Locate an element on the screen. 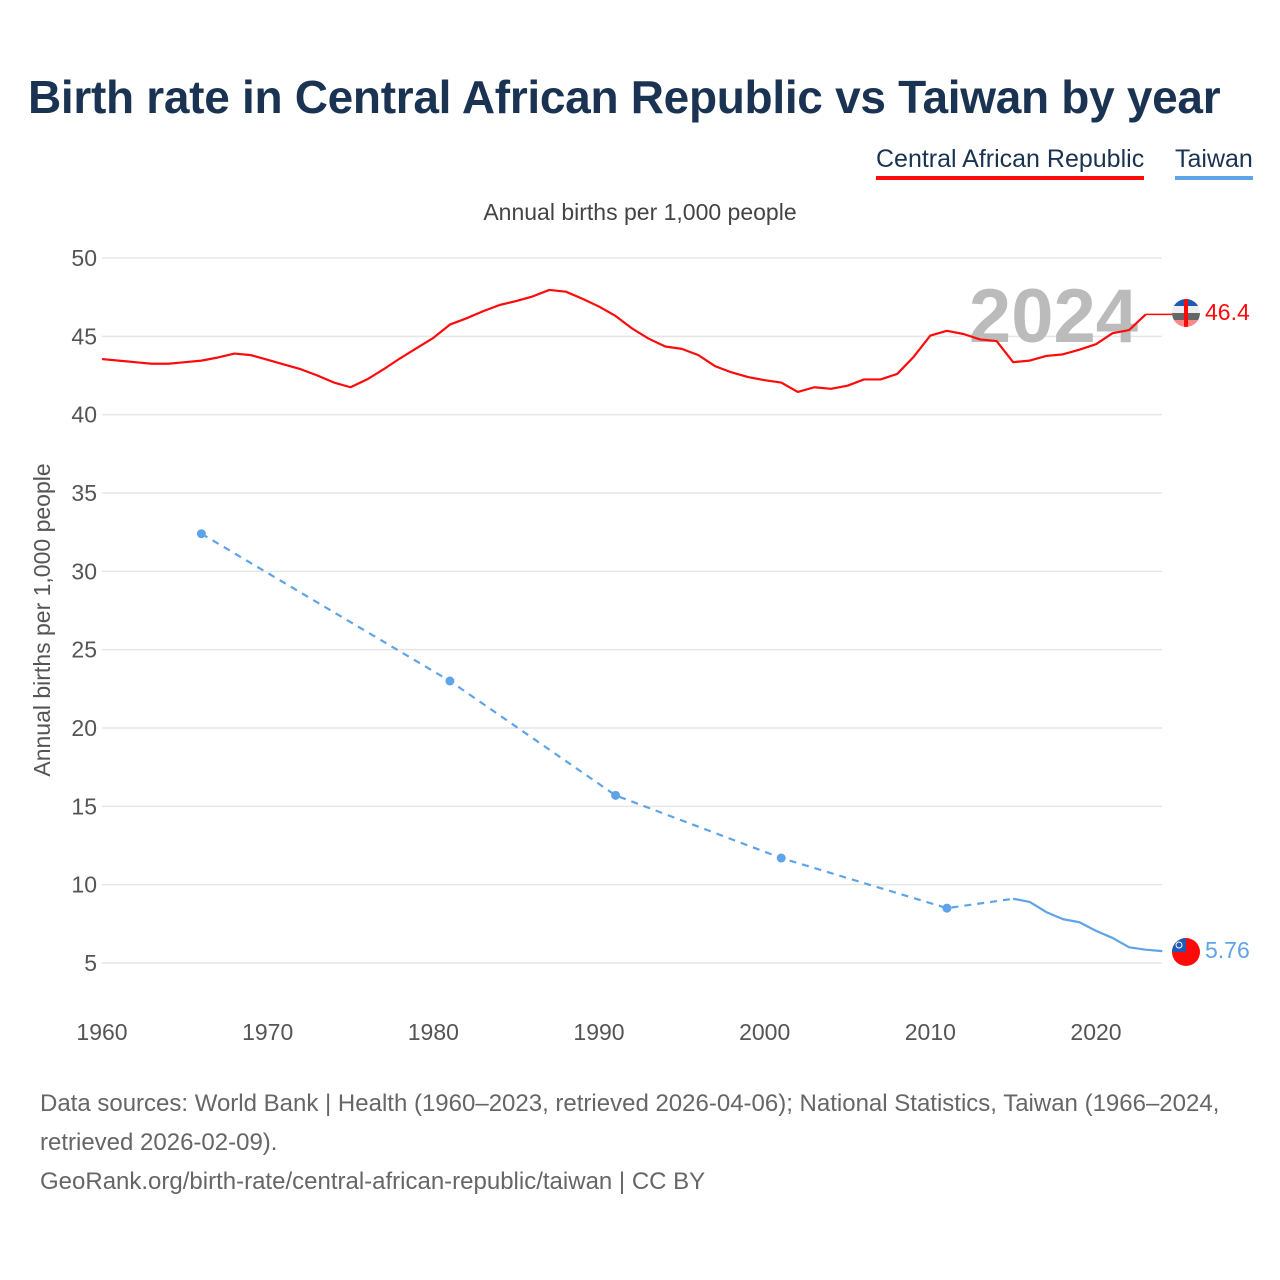 The image size is (1280, 1280). x-tick-label: 2010 is located at coordinates (930, 1032).